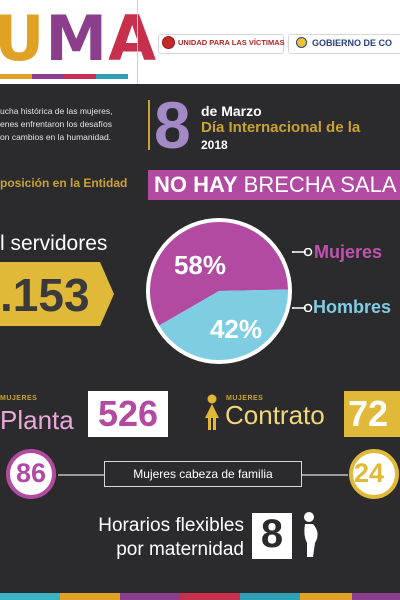 The image size is (400, 600). I want to click on leader-dot-mujeres, so click(308, 252).